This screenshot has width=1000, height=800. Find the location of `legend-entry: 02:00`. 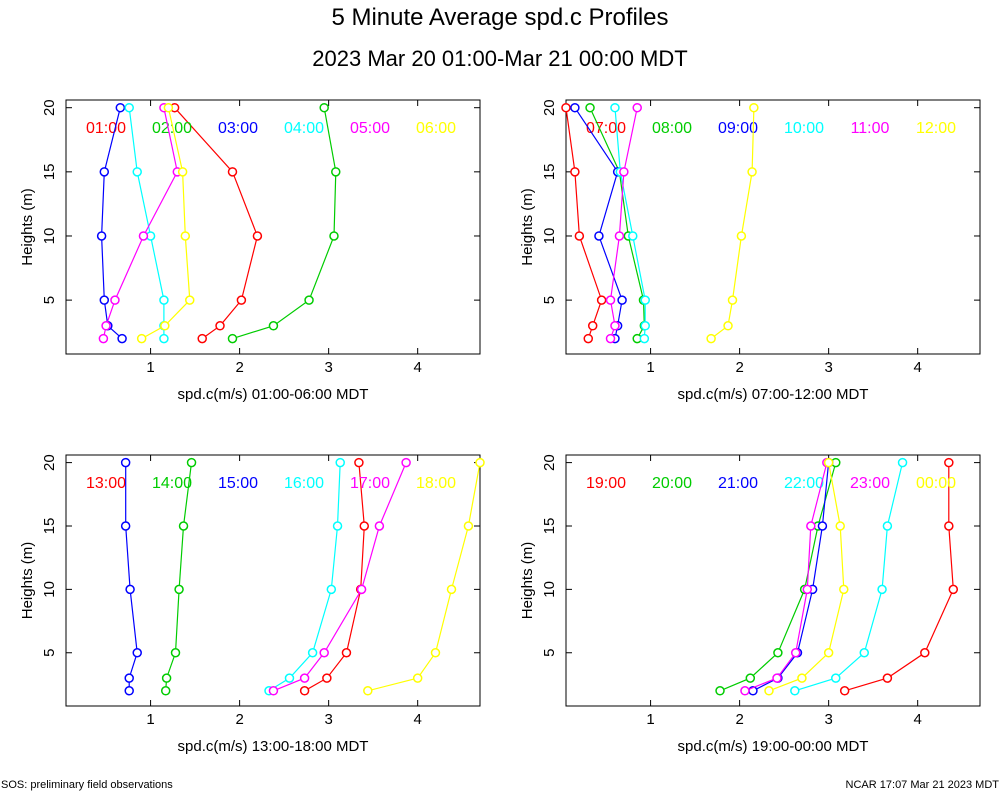

legend-entry: 02:00 is located at coordinates (172, 128).